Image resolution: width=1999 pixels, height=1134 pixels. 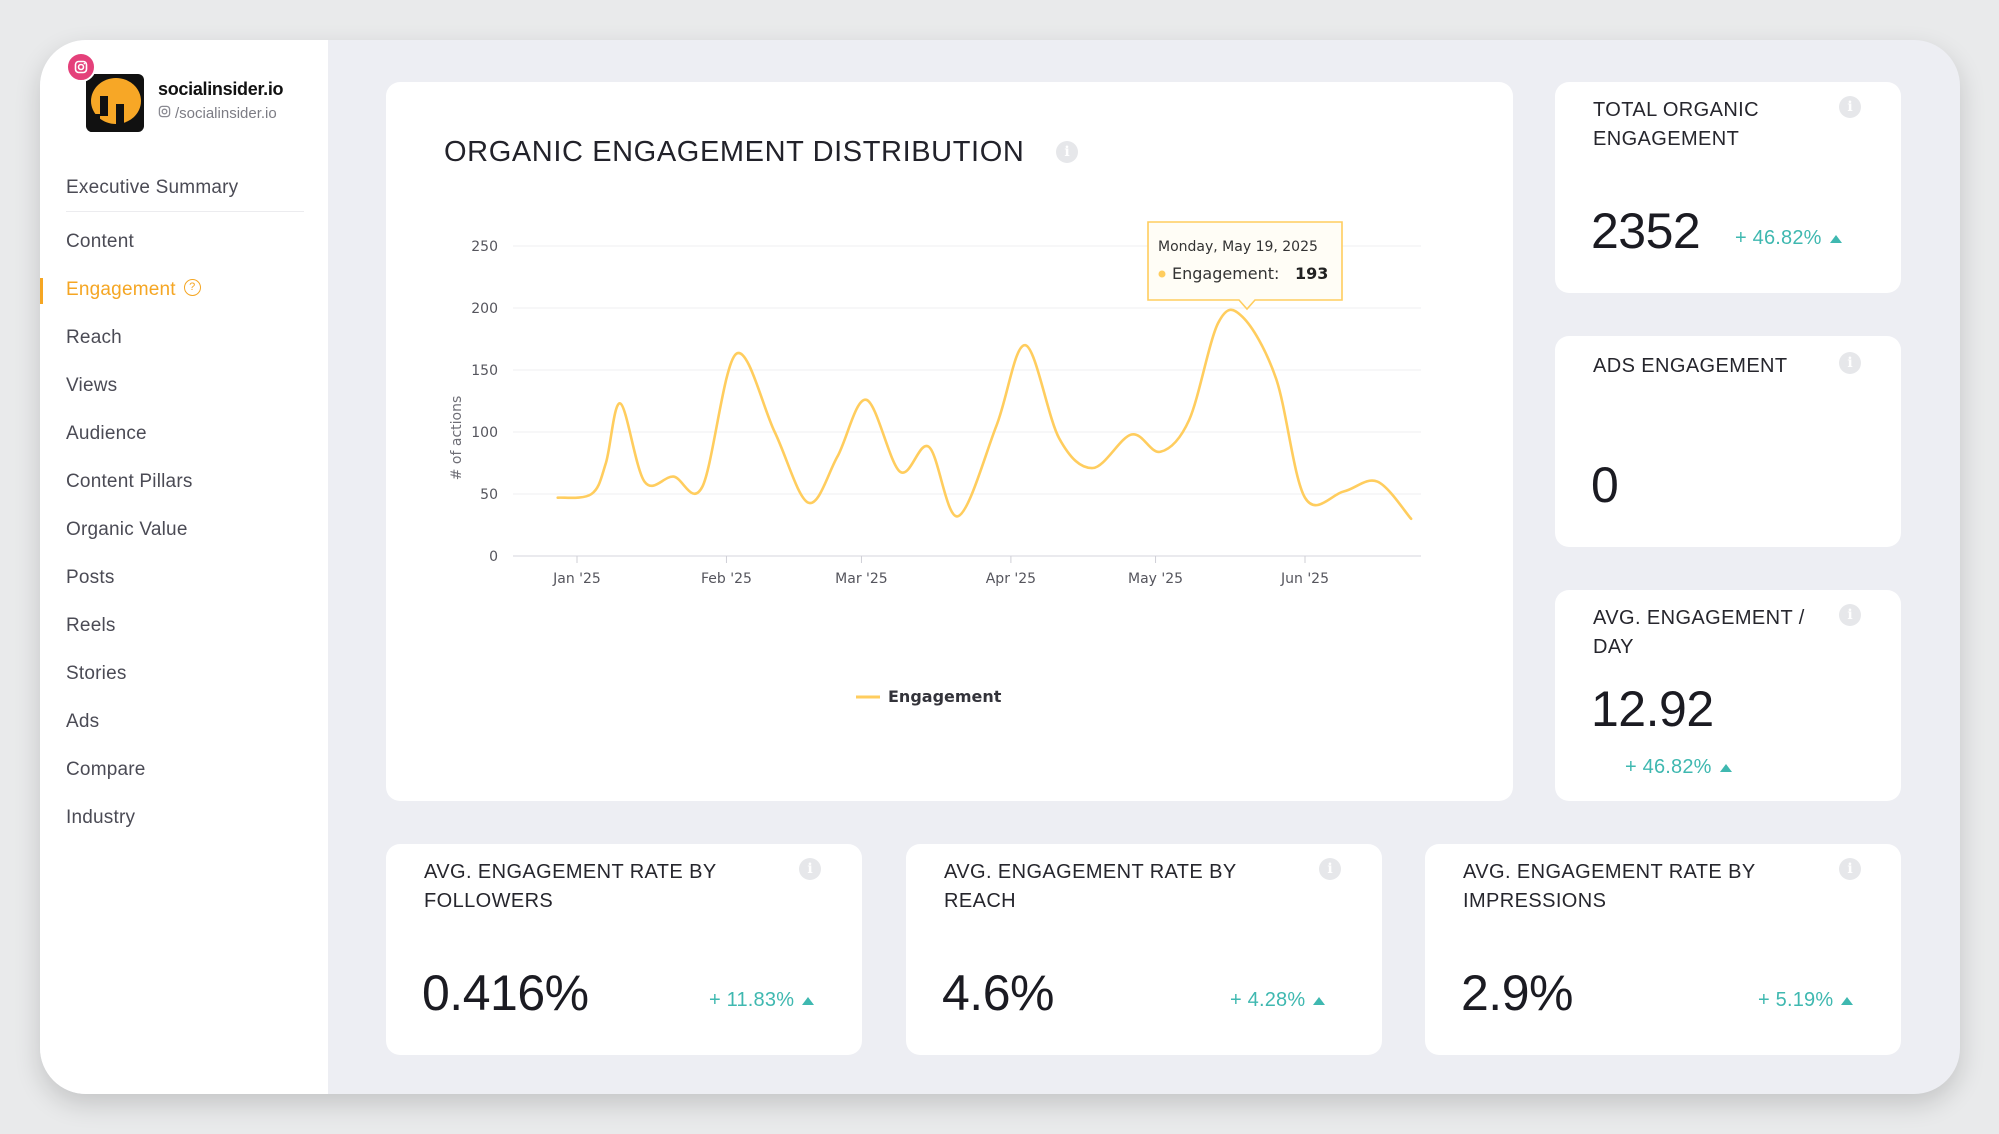 What do you see at coordinates (192, 288) in the screenshot?
I see `help-icon: ?` at bounding box center [192, 288].